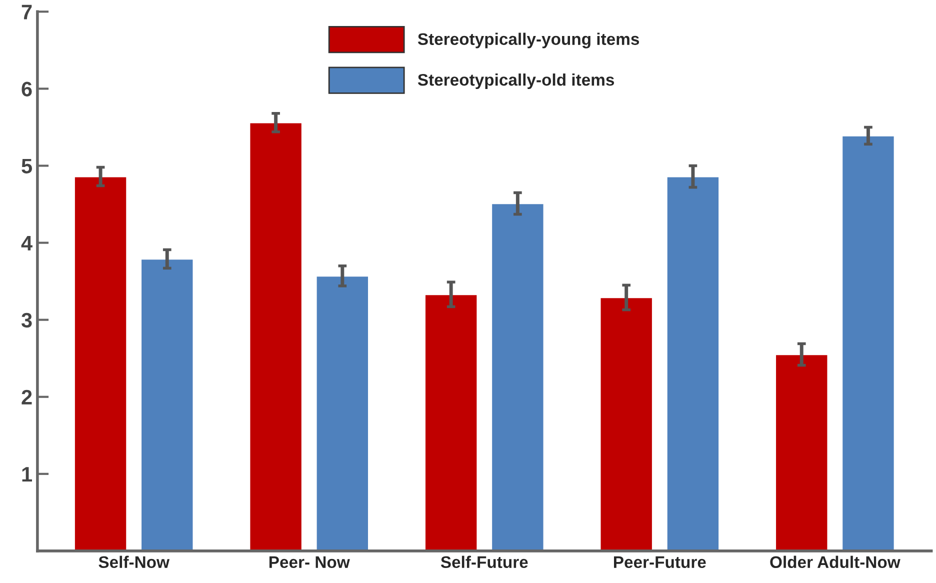 Image resolution: width=936 pixels, height=583 pixels. Describe the element at coordinates (26, 243) in the screenshot. I see `y-tick-label: 4` at that location.